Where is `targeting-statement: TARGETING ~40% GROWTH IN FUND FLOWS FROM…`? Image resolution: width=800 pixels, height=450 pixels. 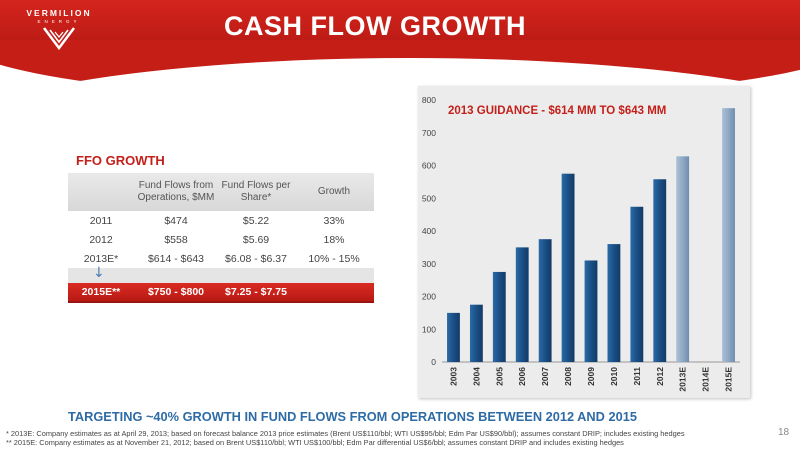
targeting-statement: TARGETING ~40% GROWTH IN FUND FLOWS FROM… is located at coordinates (352, 416).